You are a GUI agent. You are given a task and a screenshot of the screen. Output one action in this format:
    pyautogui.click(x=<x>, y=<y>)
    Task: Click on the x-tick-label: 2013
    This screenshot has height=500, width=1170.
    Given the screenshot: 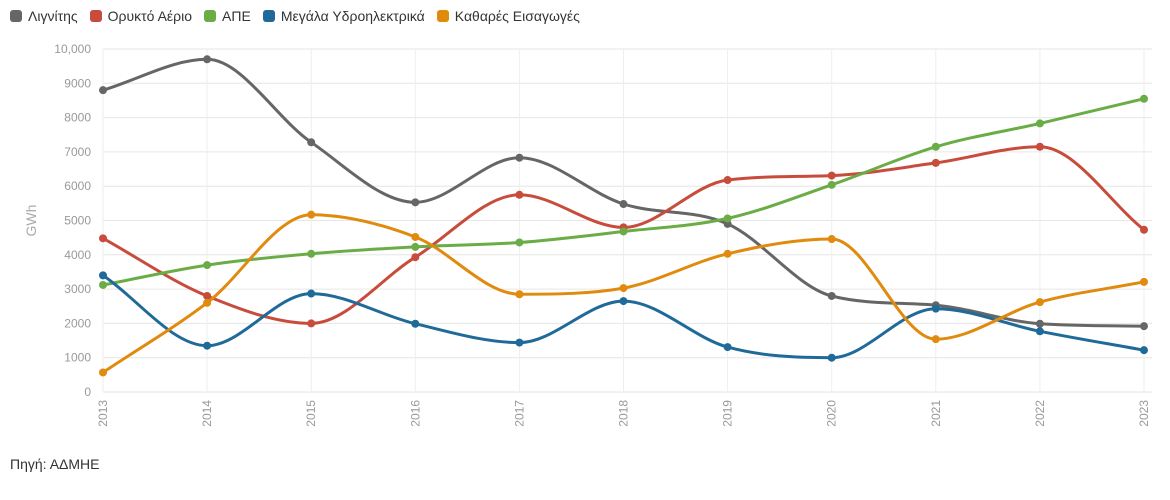 What is the action you would take?
    pyautogui.click(x=103, y=413)
    